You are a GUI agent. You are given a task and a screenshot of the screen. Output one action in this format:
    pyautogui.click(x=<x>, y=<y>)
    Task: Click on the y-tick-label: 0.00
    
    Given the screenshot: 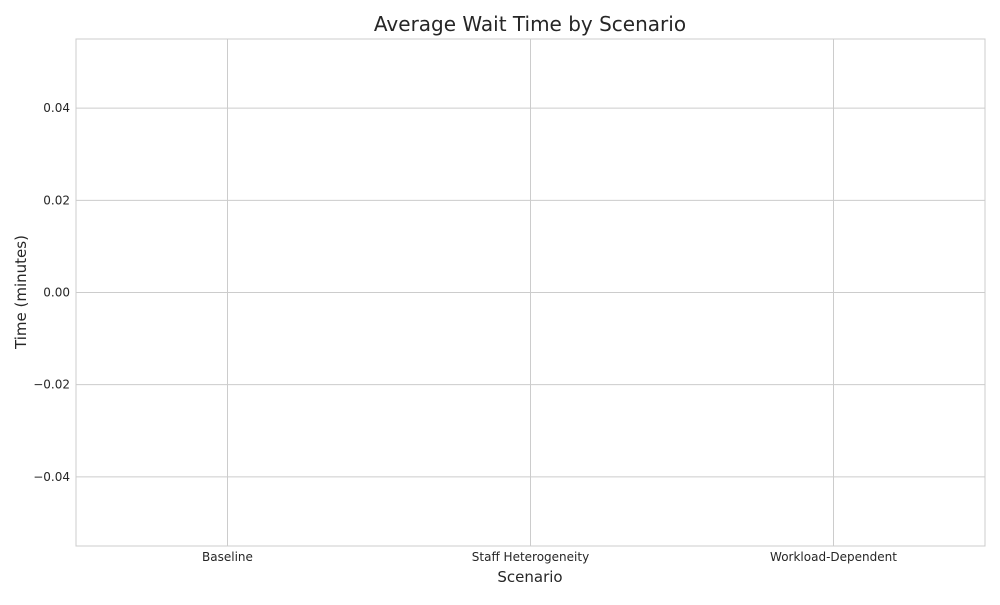 What is the action you would take?
    pyautogui.click(x=56, y=293)
    